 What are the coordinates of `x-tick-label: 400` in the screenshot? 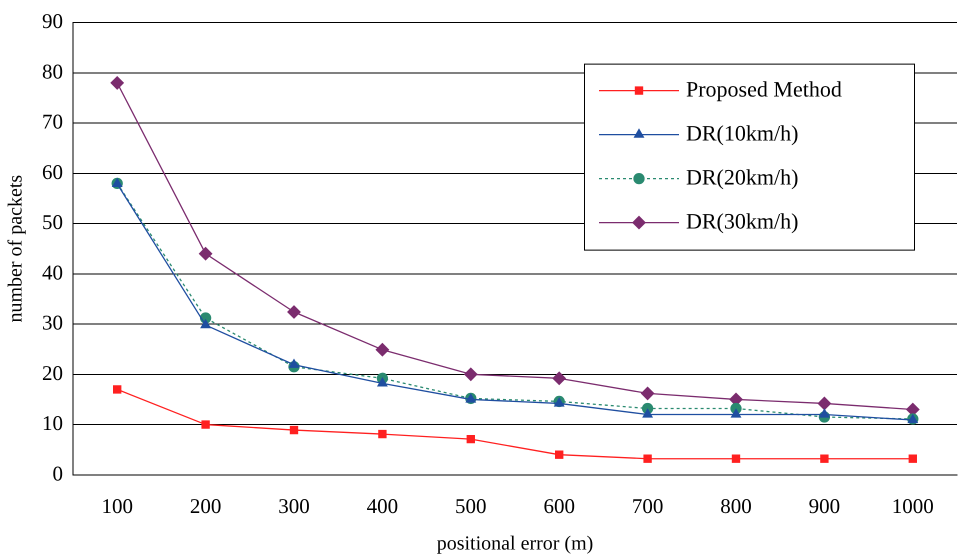 It's located at (382, 506).